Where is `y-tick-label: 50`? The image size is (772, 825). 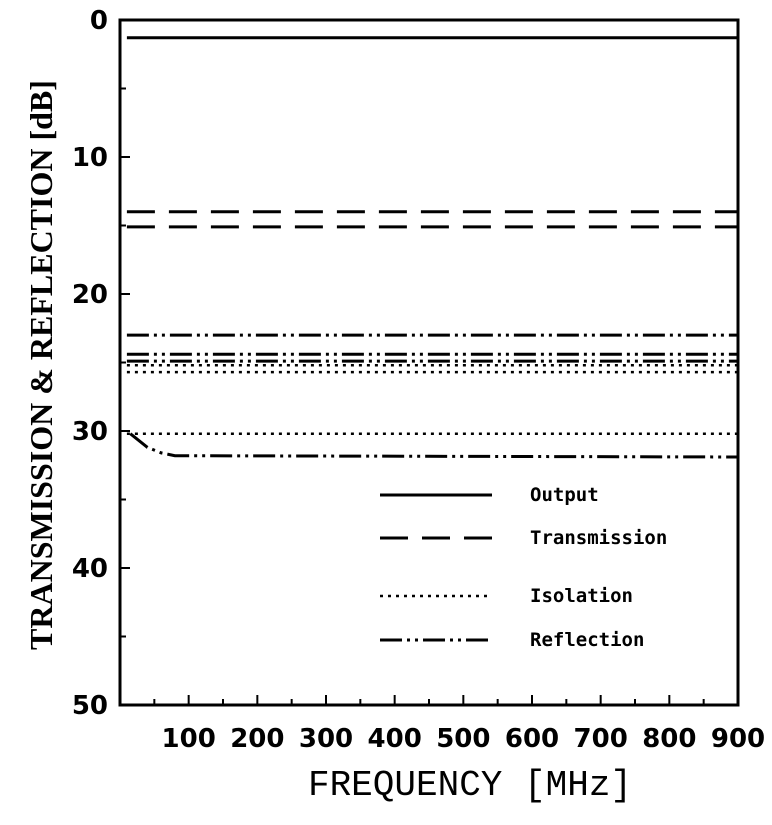 y-tick-label: 50 is located at coordinates (90, 706).